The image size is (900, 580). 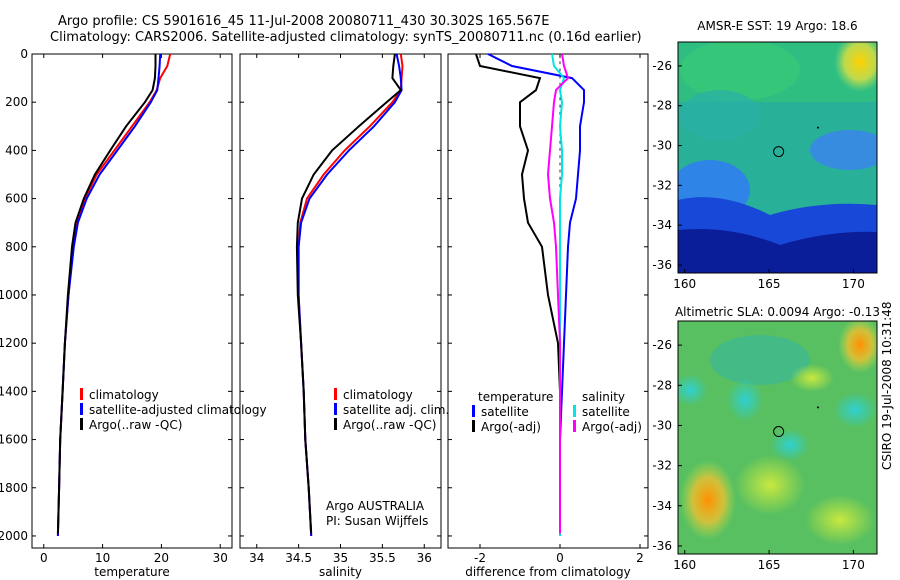 What do you see at coordinates (377, 521) in the screenshot?
I see `panel-annotation: PI: Susan Wijffels` at bounding box center [377, 521].